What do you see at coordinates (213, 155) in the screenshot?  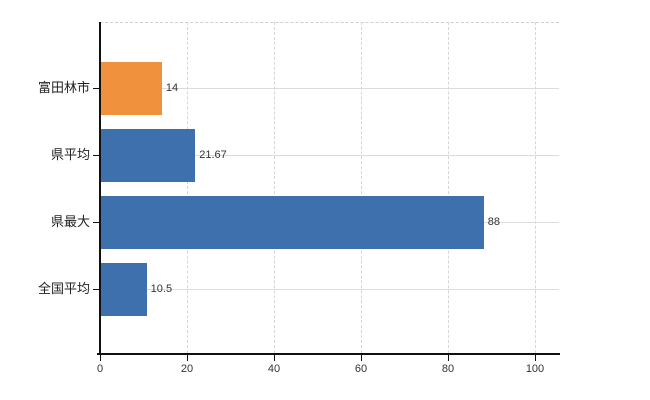 I see `value-label: 21.67` at bounding box center [213, 155].